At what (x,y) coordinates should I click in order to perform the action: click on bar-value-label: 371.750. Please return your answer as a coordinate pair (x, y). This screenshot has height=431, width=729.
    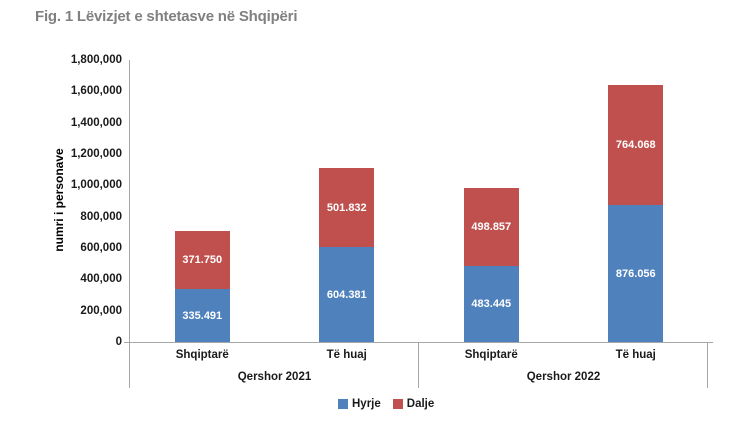
    Looking at the image, I should click on (202, 260).